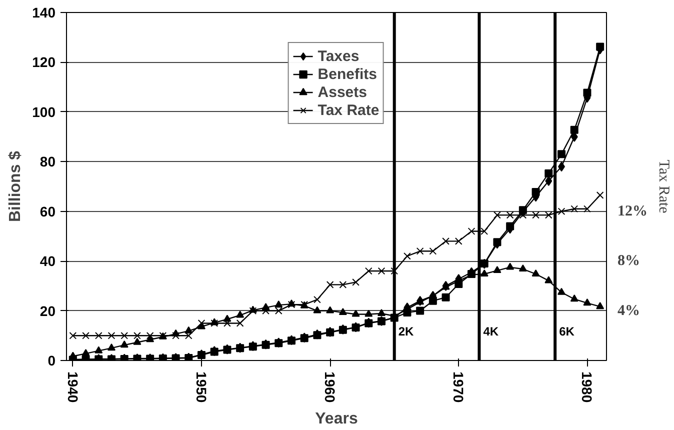 This screenshot has width=674, height=430. I want to click on x-axis-title: Years, so click(336, 419).